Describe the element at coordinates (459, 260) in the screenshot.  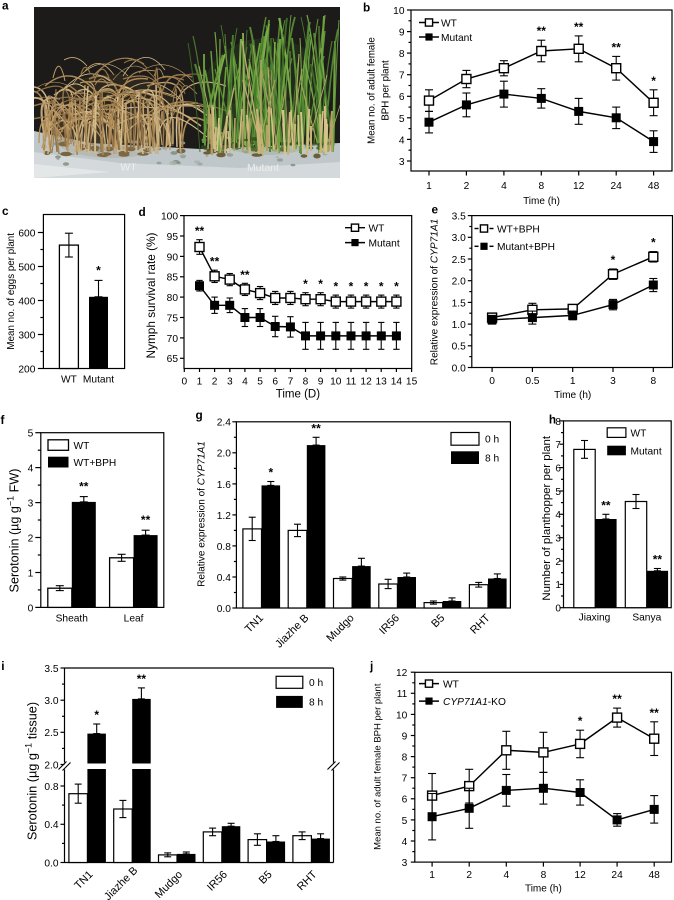
I see `svg-text: 2.5` at that location.